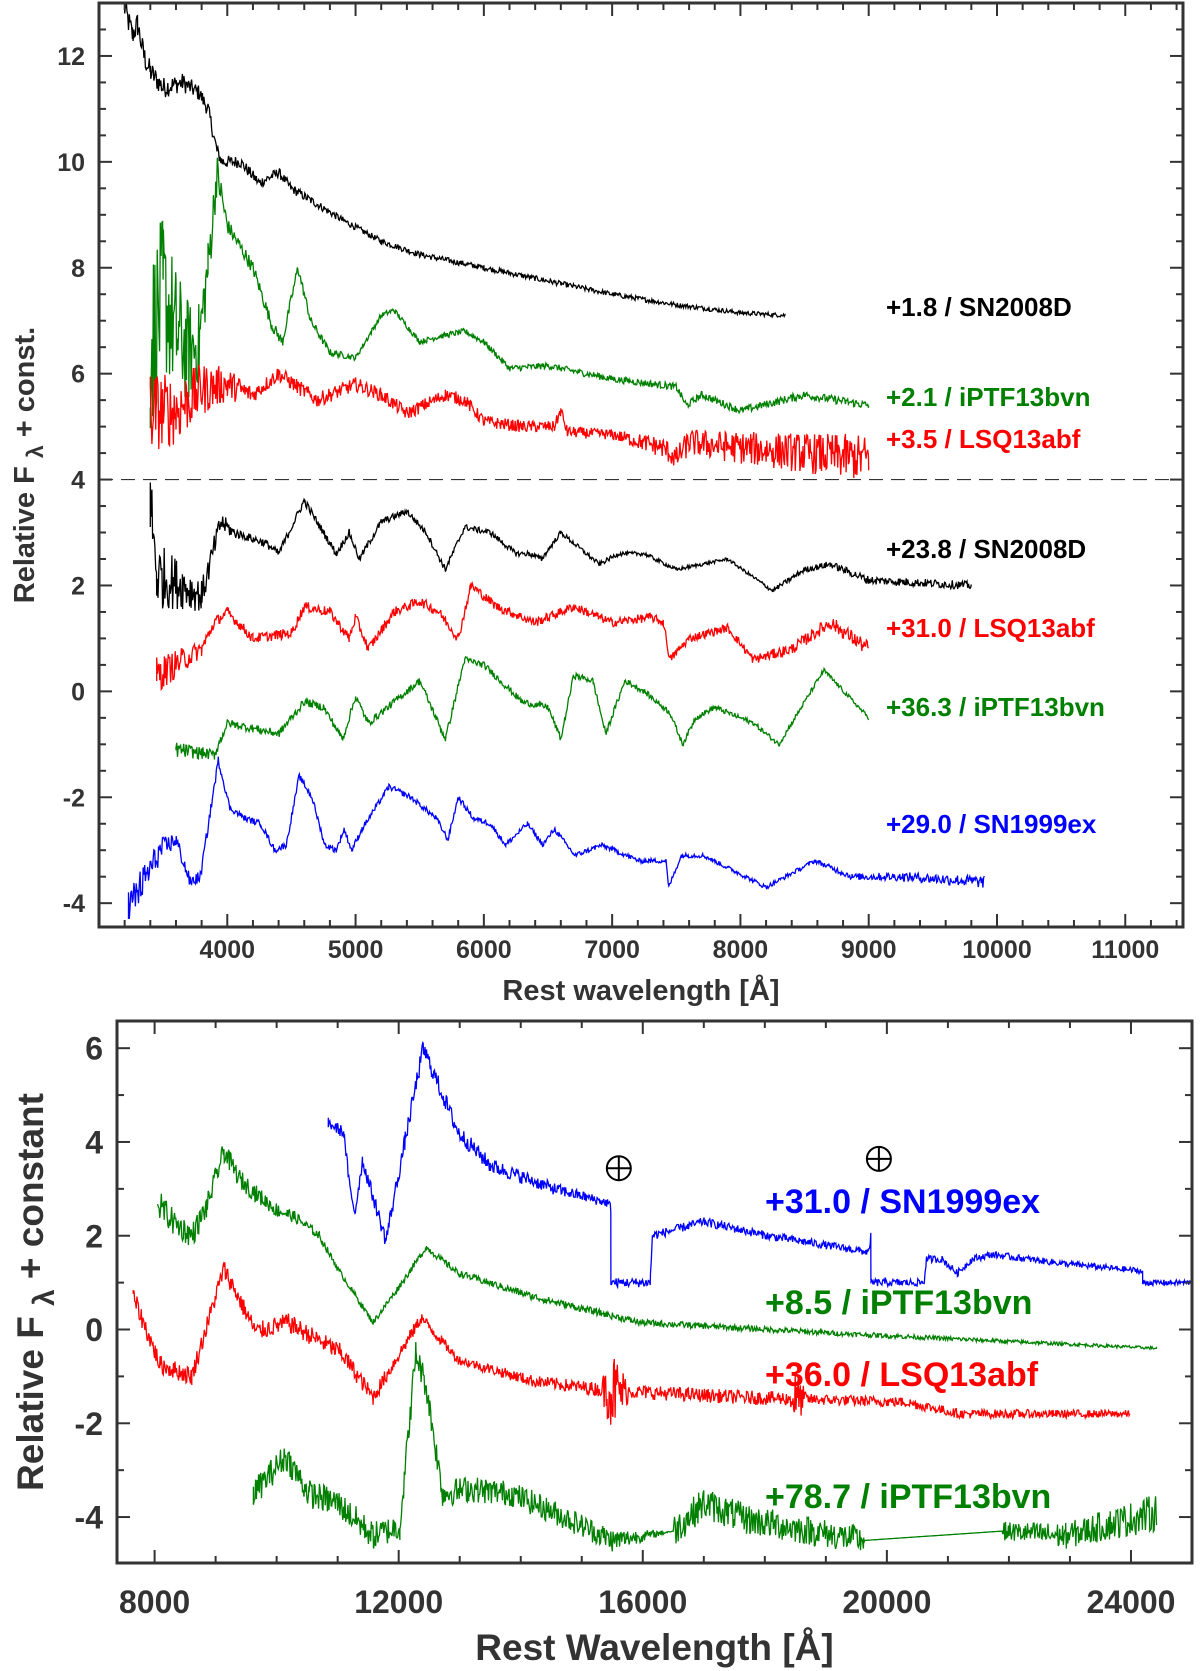 Image resolution: width=1200 pixels, height=1671 pixels. What do you see at coordinates (983, 439) in the screenshot?
I see `series-label: +3.5 / LSQ13abf` at bounding box center [983, 439].